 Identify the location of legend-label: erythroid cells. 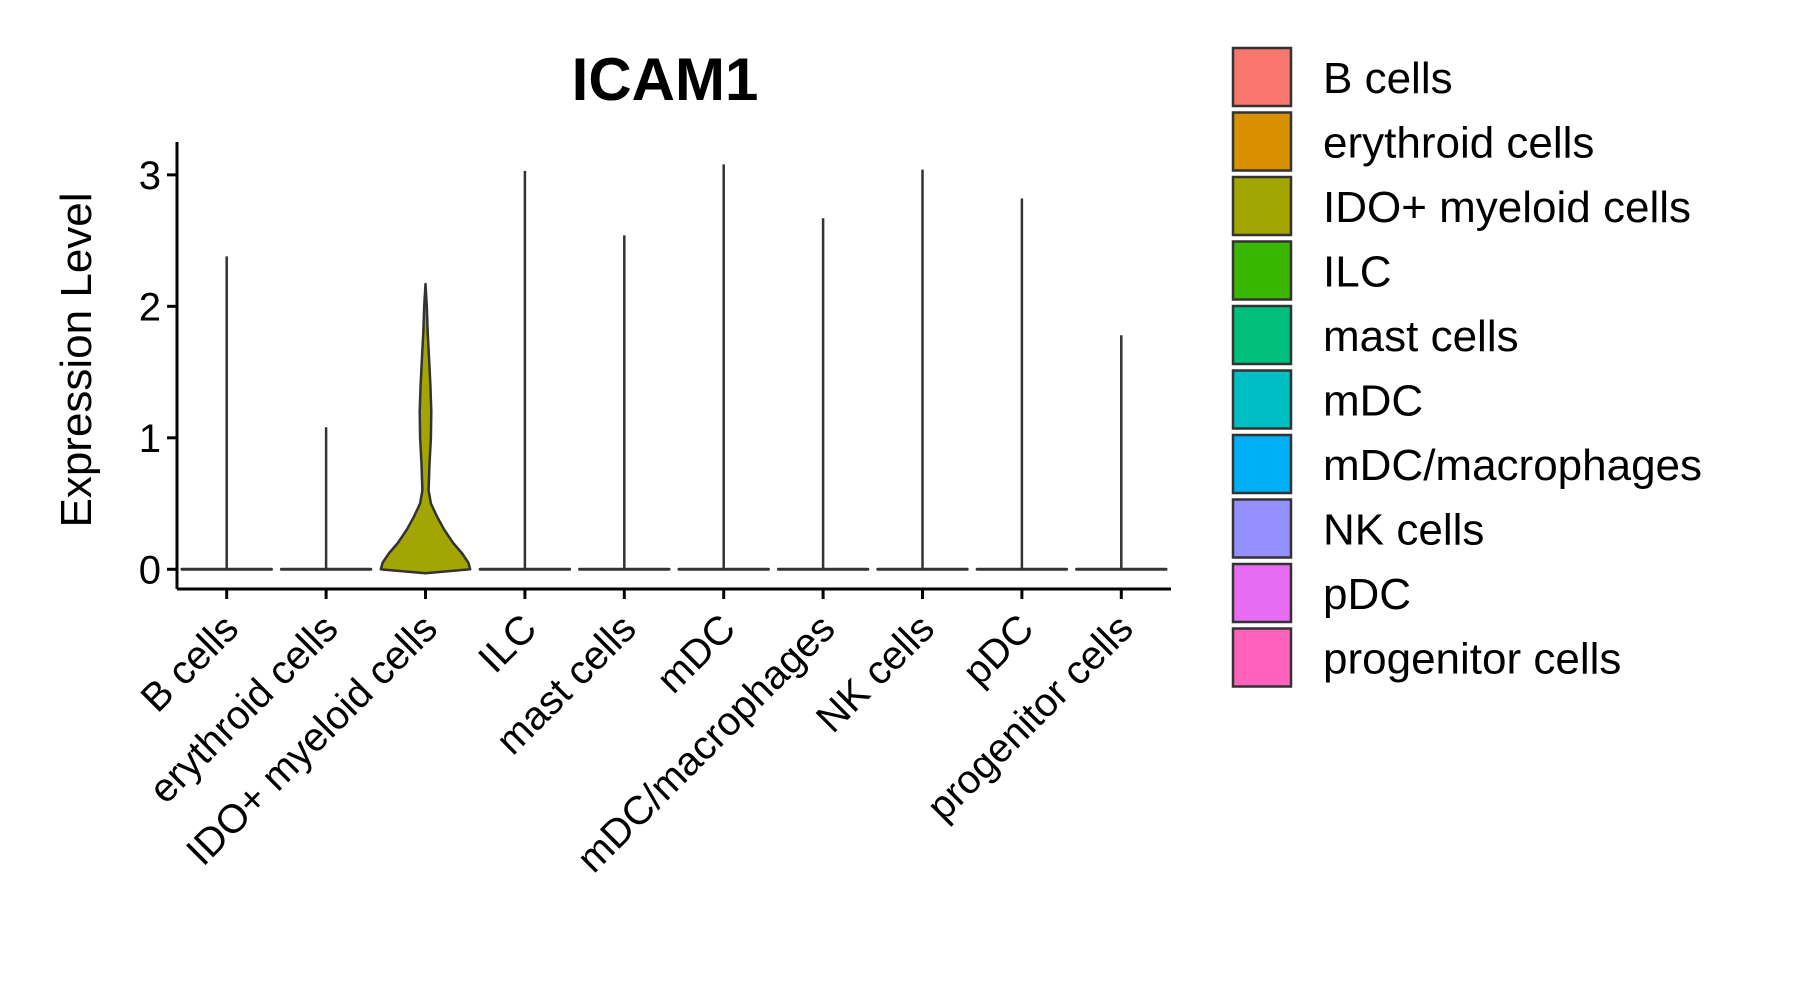
(1458, 143).